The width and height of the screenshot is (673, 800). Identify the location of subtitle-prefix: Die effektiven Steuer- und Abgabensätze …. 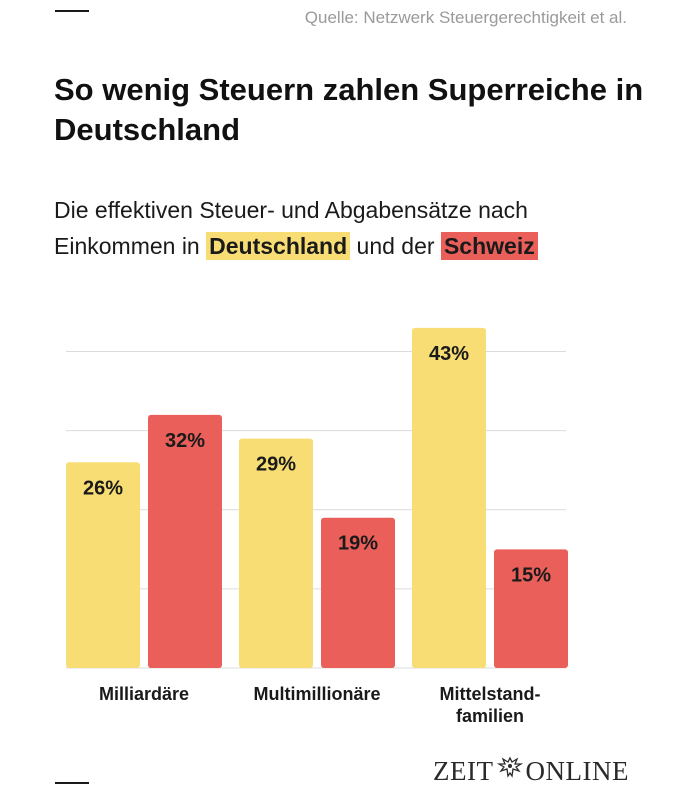
(291, 228).